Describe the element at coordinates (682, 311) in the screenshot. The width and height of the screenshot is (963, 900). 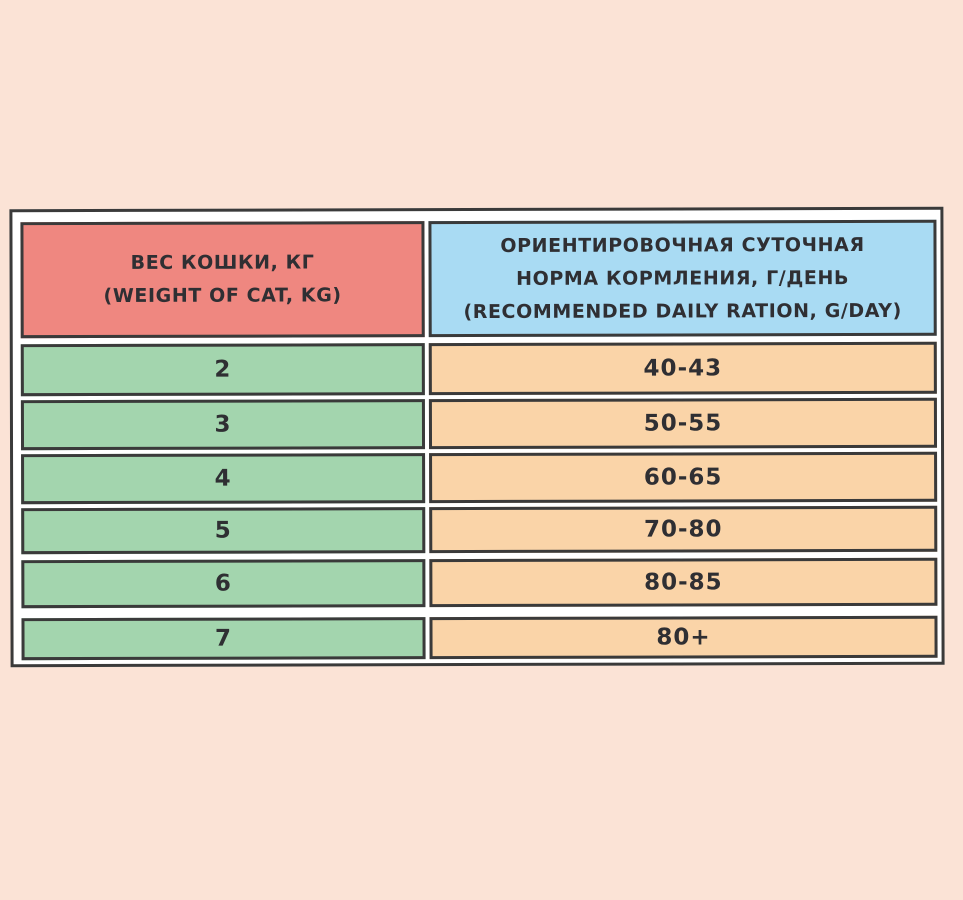
I see `ration-header-line-en: (RECOMMENDED DAILY RATION, G/DAY)` at that location.